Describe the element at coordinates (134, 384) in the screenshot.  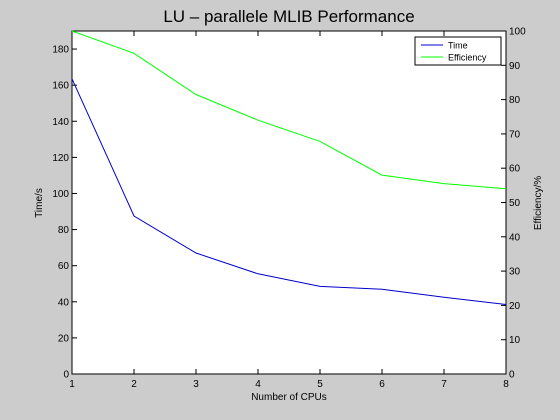
I see `x-tick-label: 2` at that location.